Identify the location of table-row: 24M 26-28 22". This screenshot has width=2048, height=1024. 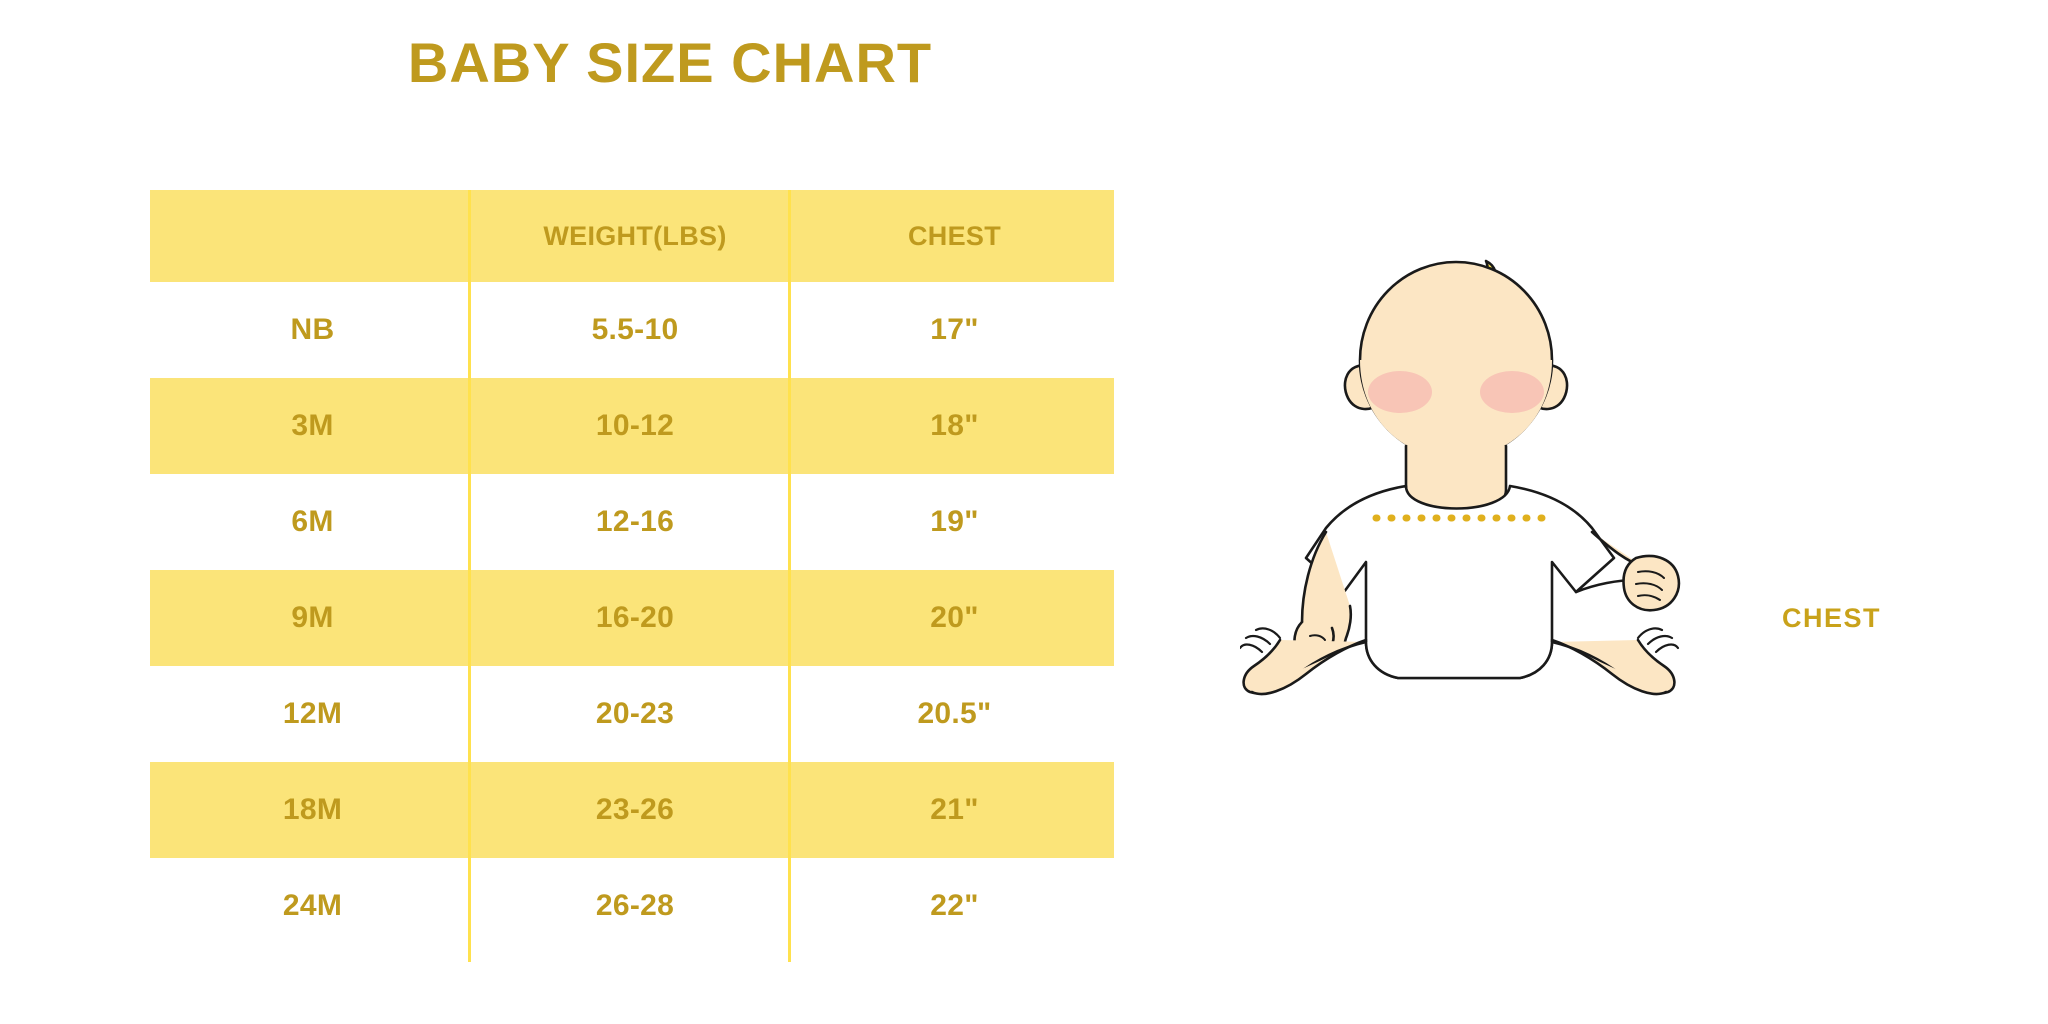
(632, 906).